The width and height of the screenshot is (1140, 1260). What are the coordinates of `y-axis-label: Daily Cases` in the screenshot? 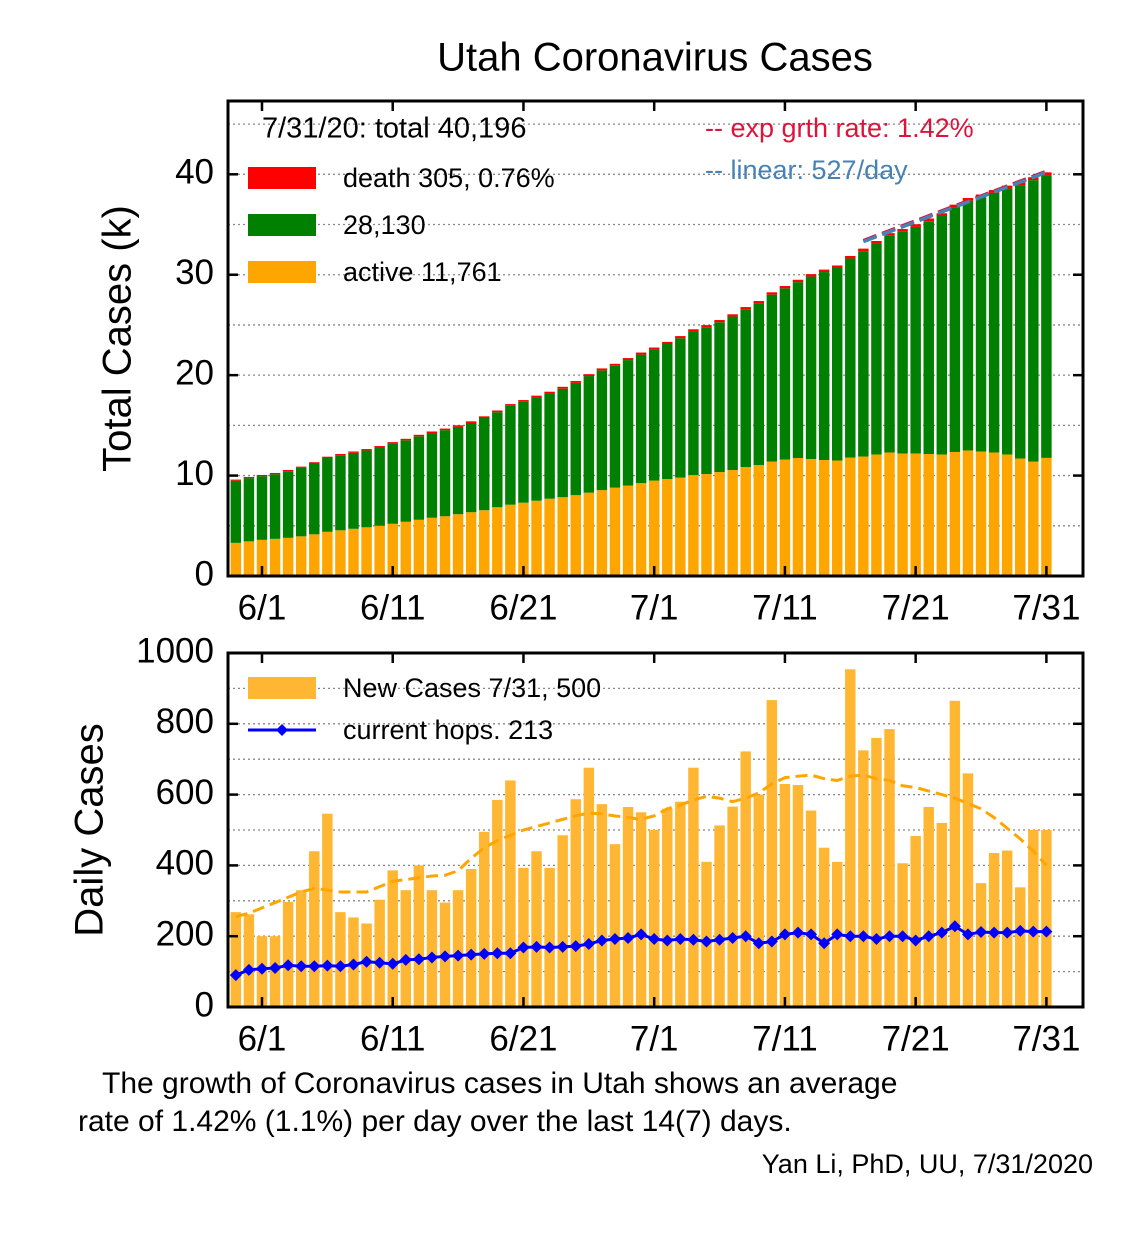 It's located at (90, 829).